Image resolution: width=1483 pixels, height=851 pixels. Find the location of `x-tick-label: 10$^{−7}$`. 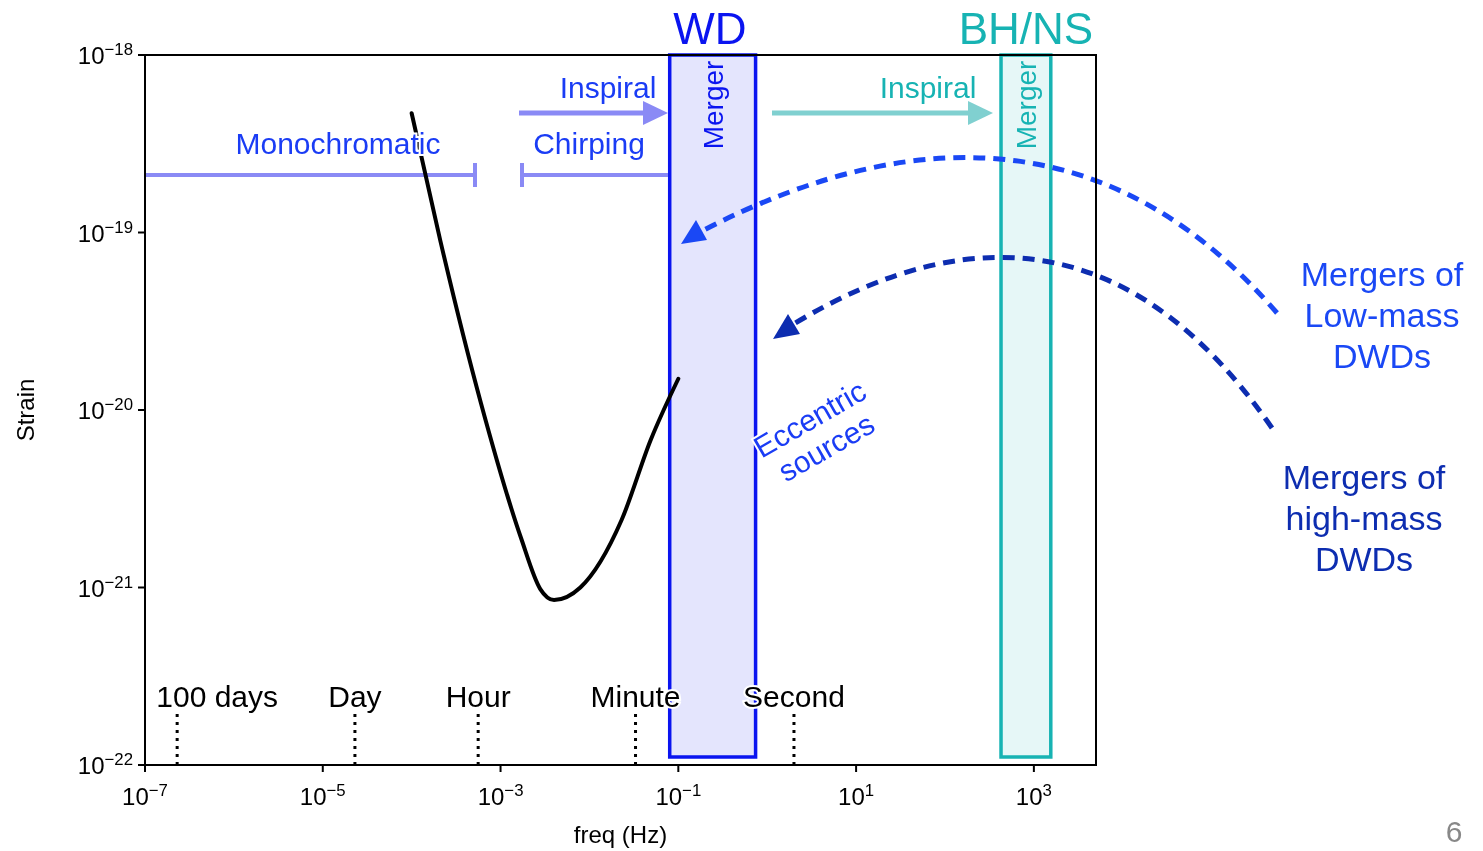

x-tick-label: 10$^{−7}$ is located at coordinates (145, 795).